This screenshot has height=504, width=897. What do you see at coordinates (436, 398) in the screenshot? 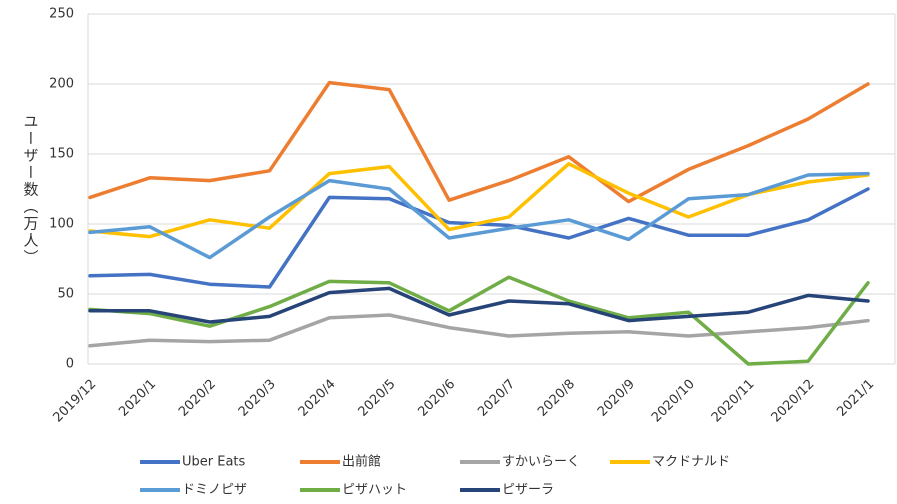
I see `x-tick-label: 2020/6` at bounding box center [436, 398].